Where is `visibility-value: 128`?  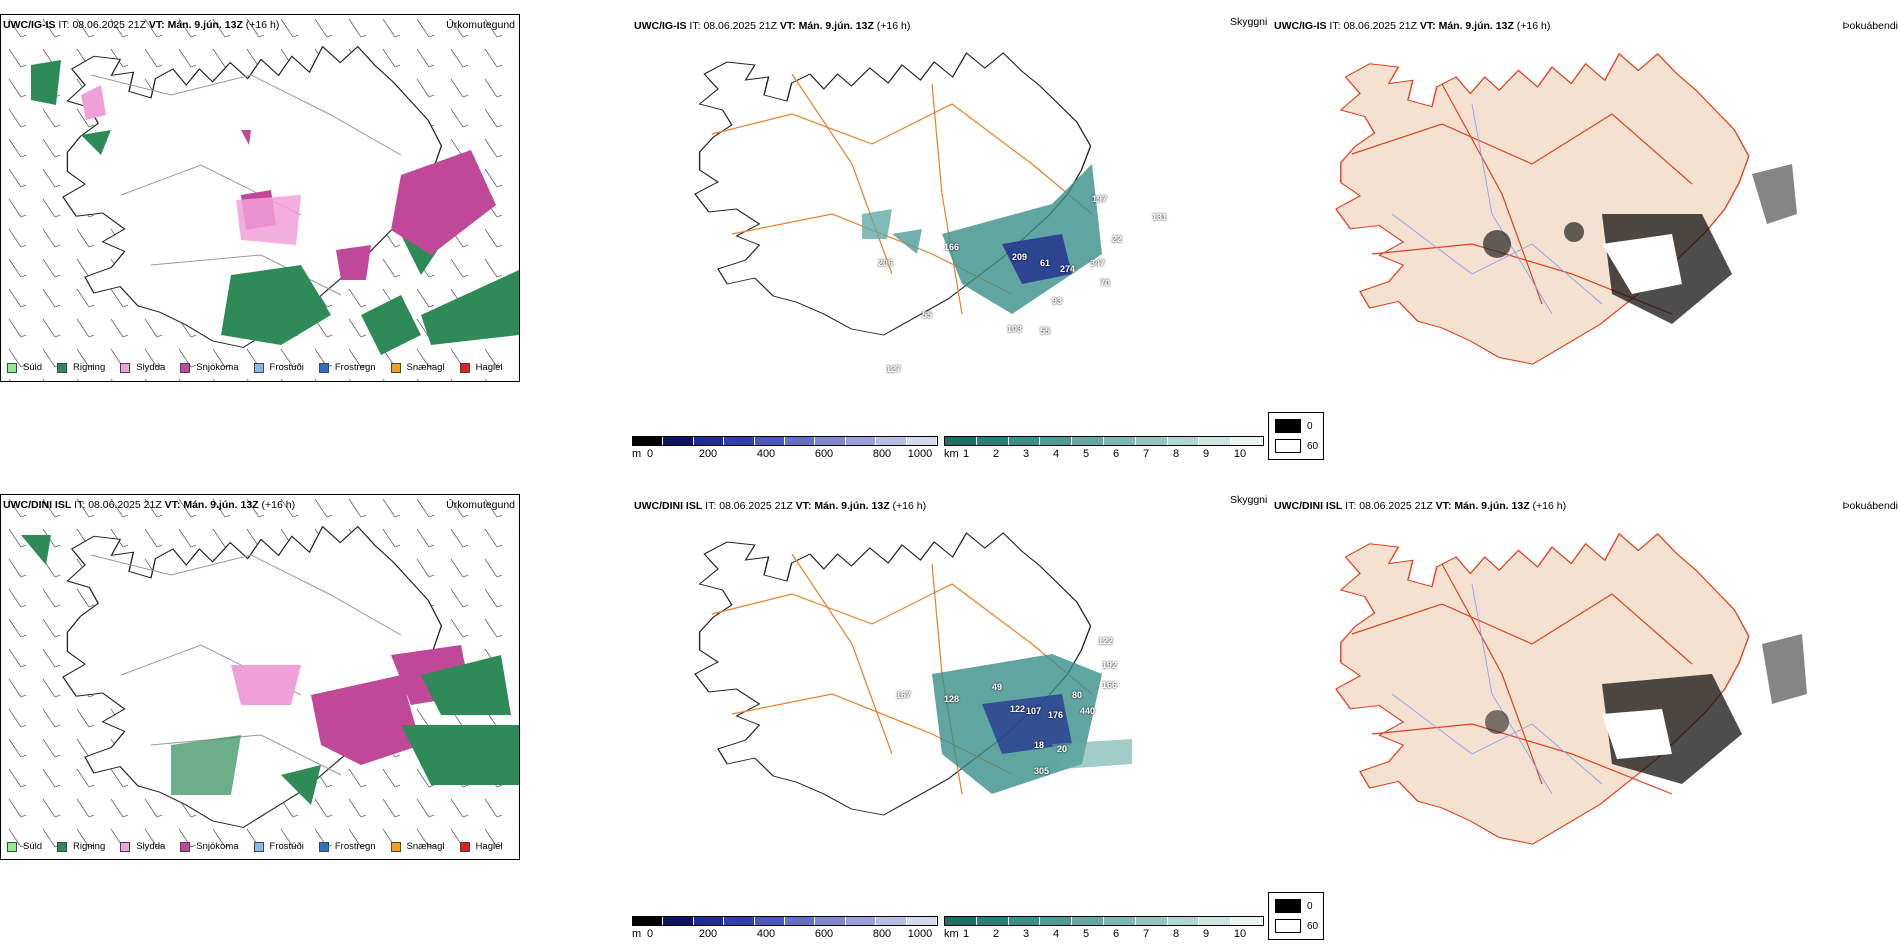
visibility-value: 128 is located at coordinates (952, 699).